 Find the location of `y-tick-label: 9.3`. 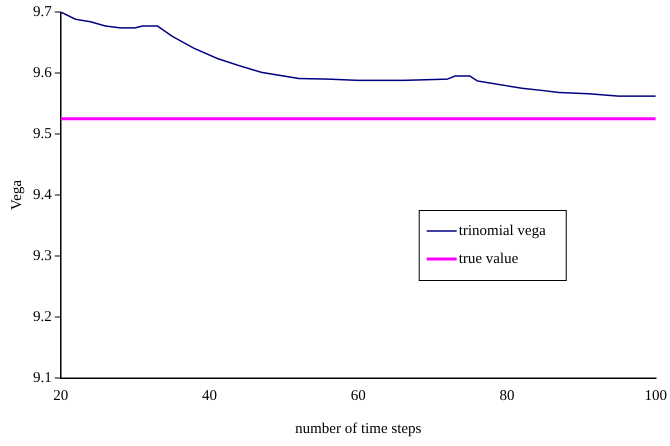

y-tick-label: 9.3 is located at coordinates (42, 256).